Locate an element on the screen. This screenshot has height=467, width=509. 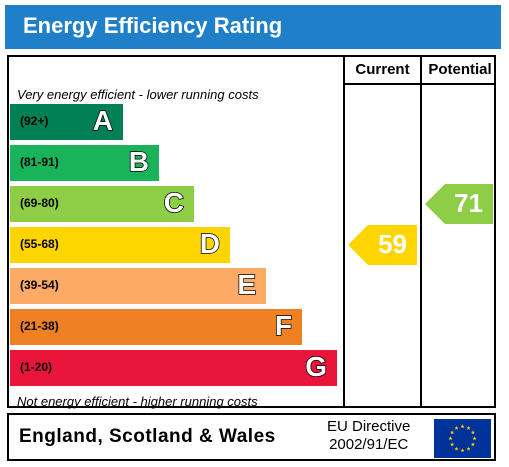
band-letter: B is located at coordinates (139, 161).